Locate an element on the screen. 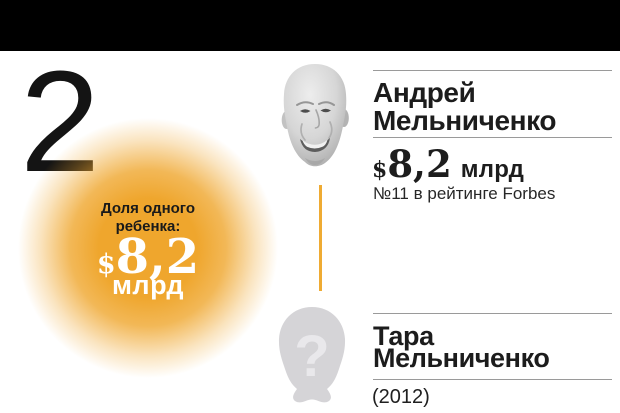 This screenshot has height=413, width=620. question-mark-silhouette-icon: ? is located at coordinates (312, 355).